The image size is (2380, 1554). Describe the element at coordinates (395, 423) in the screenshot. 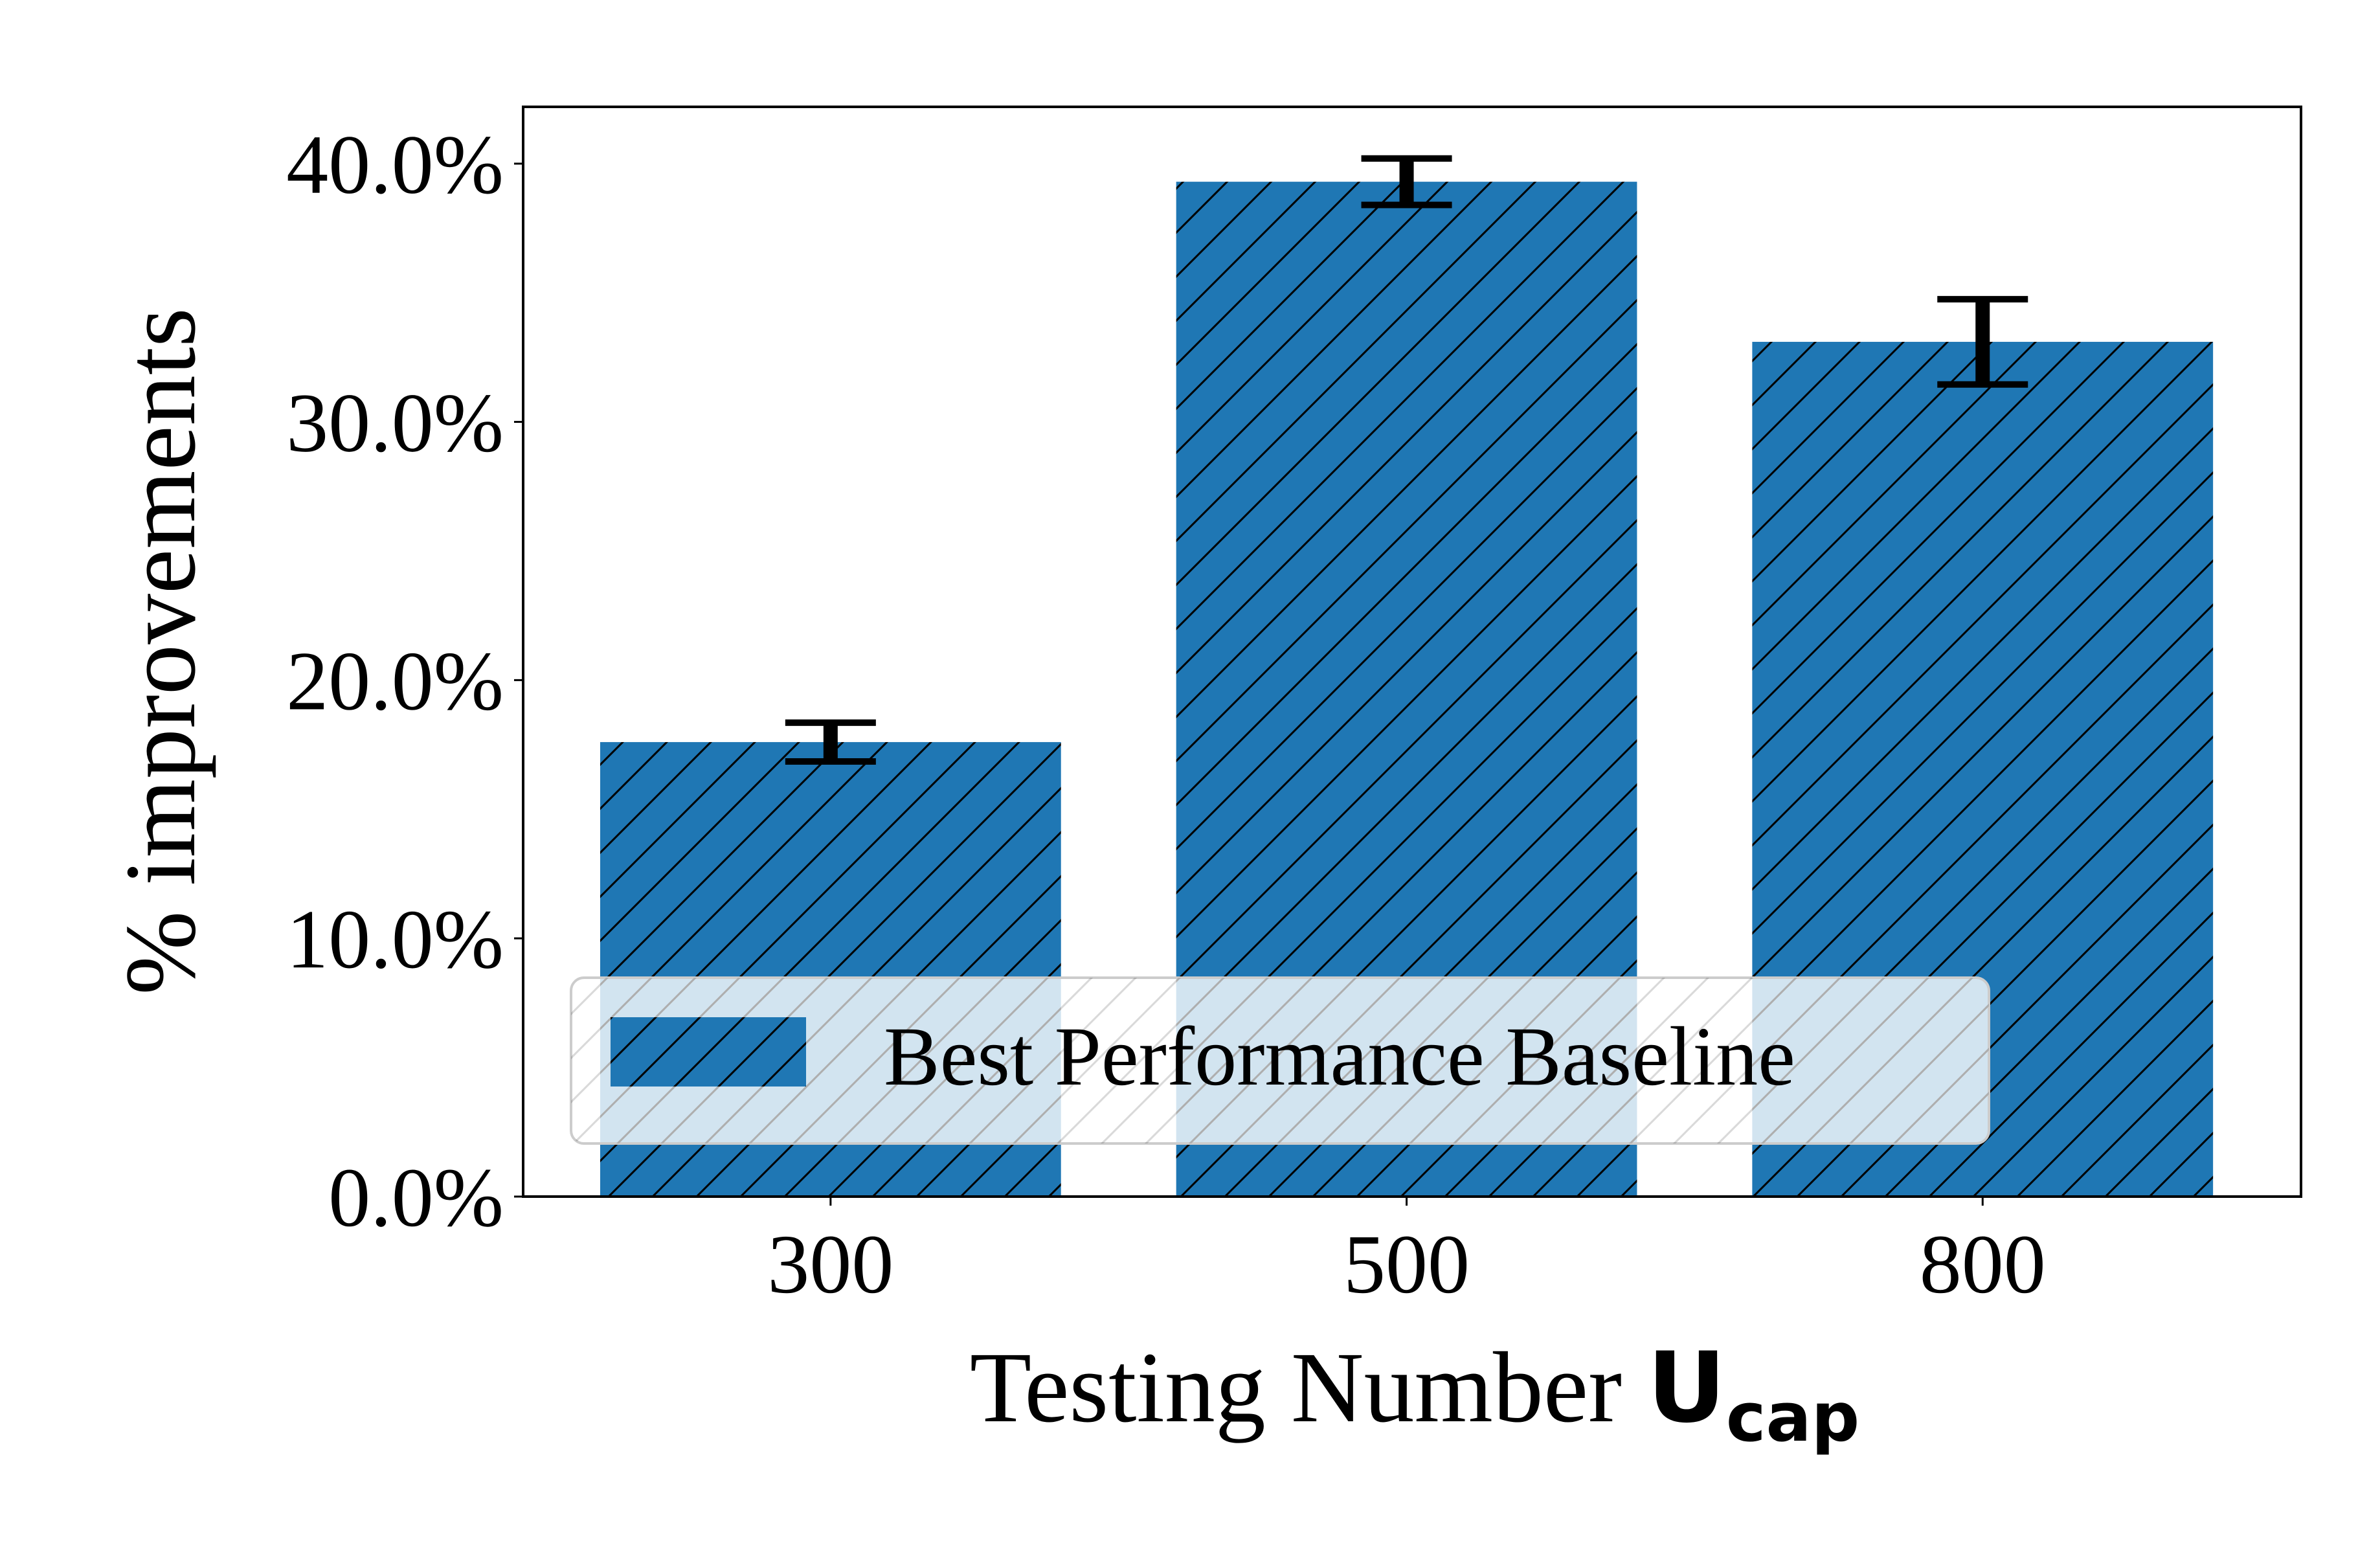

I see `y-tick-label: 30.0%` at that location.